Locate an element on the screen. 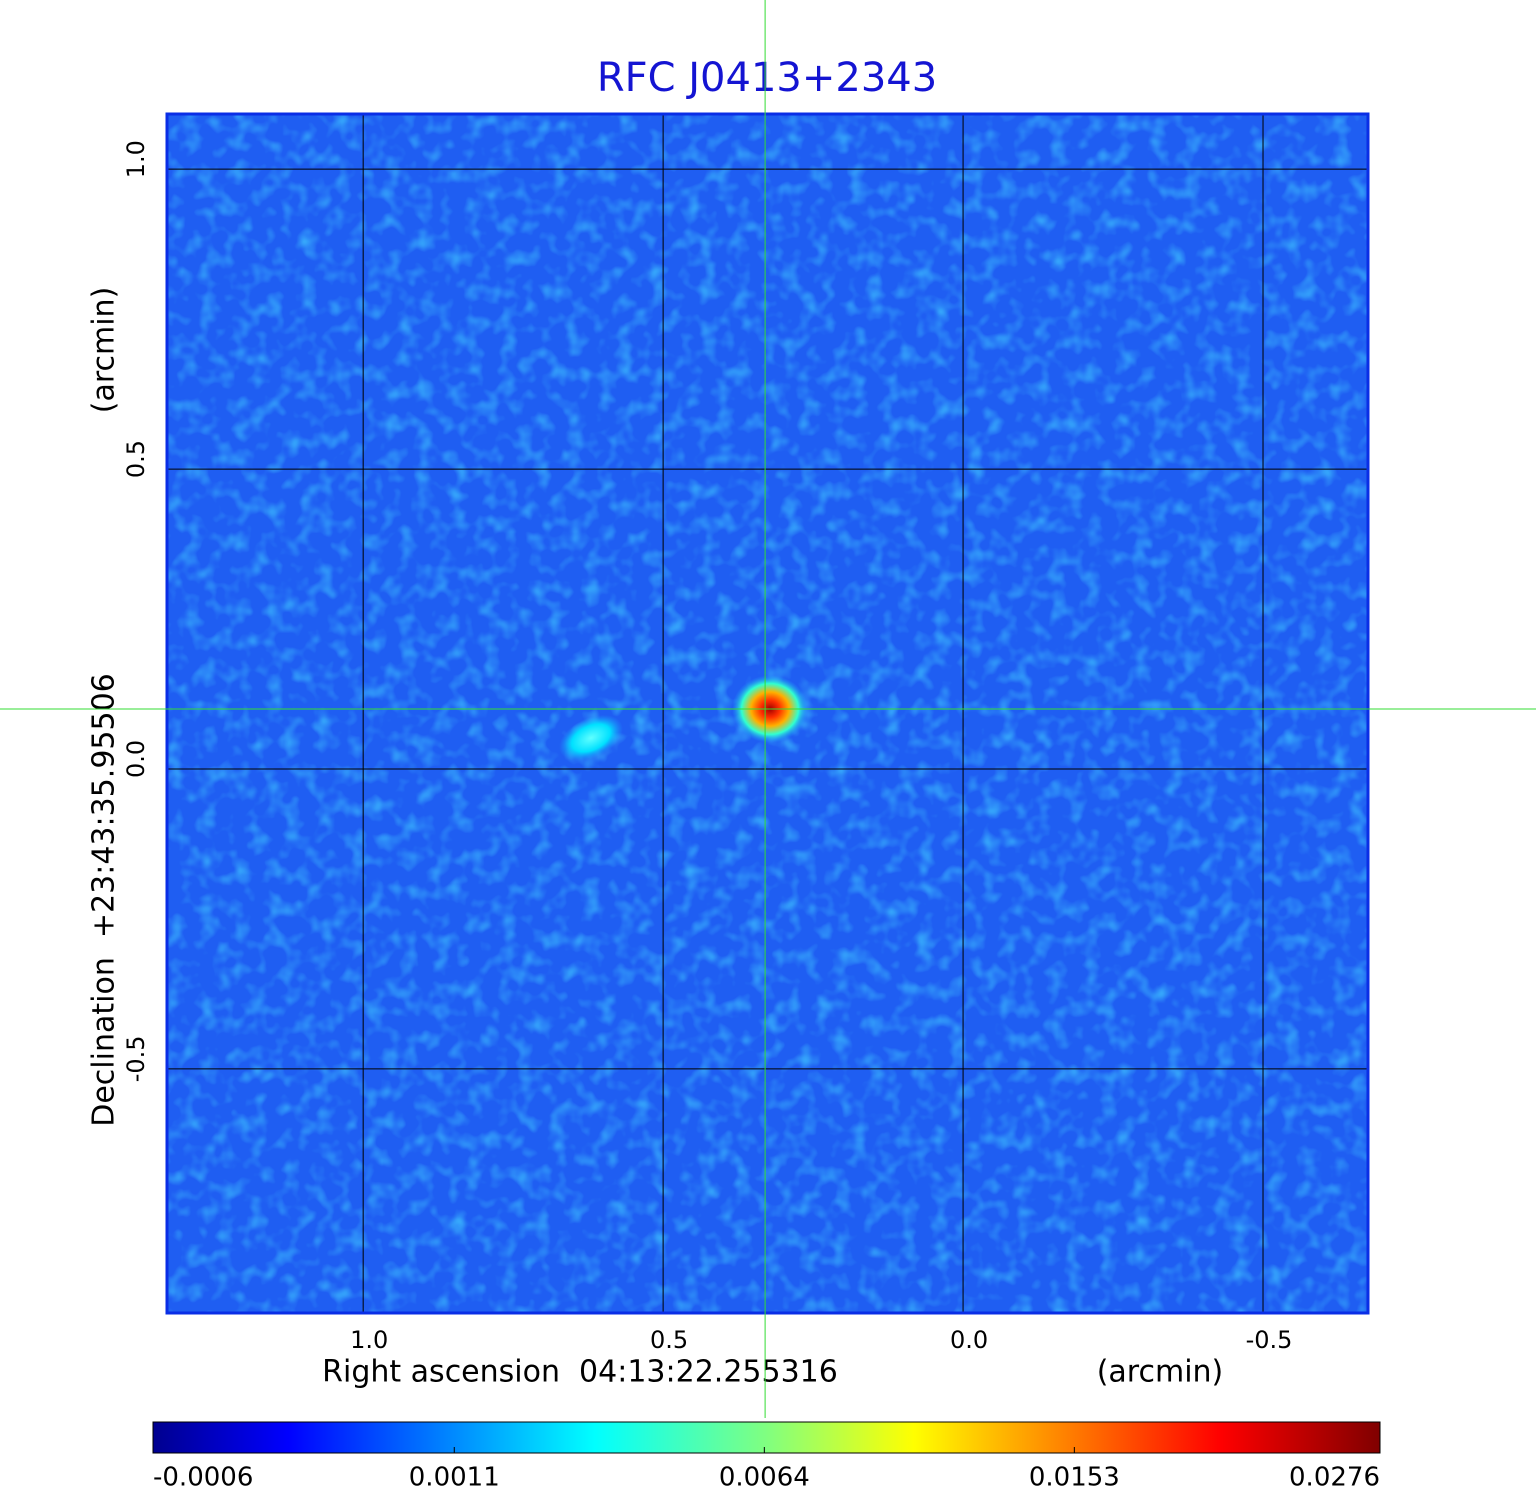 The width and height of the screenshot is (1536, 1511). x-tick-label: 0.0 is located at coordinates (969, 1340).